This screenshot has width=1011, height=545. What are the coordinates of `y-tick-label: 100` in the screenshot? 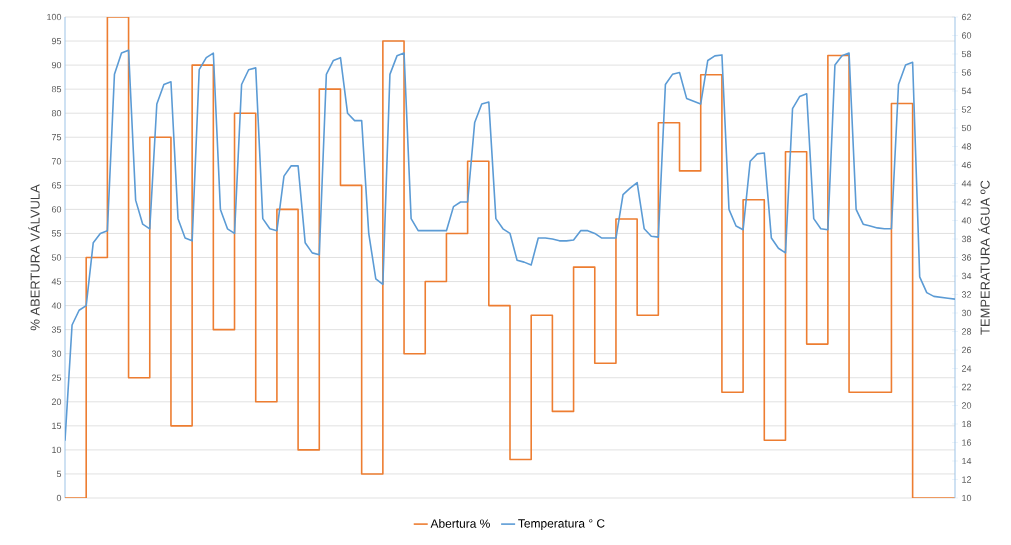 It's located at (54, 17).